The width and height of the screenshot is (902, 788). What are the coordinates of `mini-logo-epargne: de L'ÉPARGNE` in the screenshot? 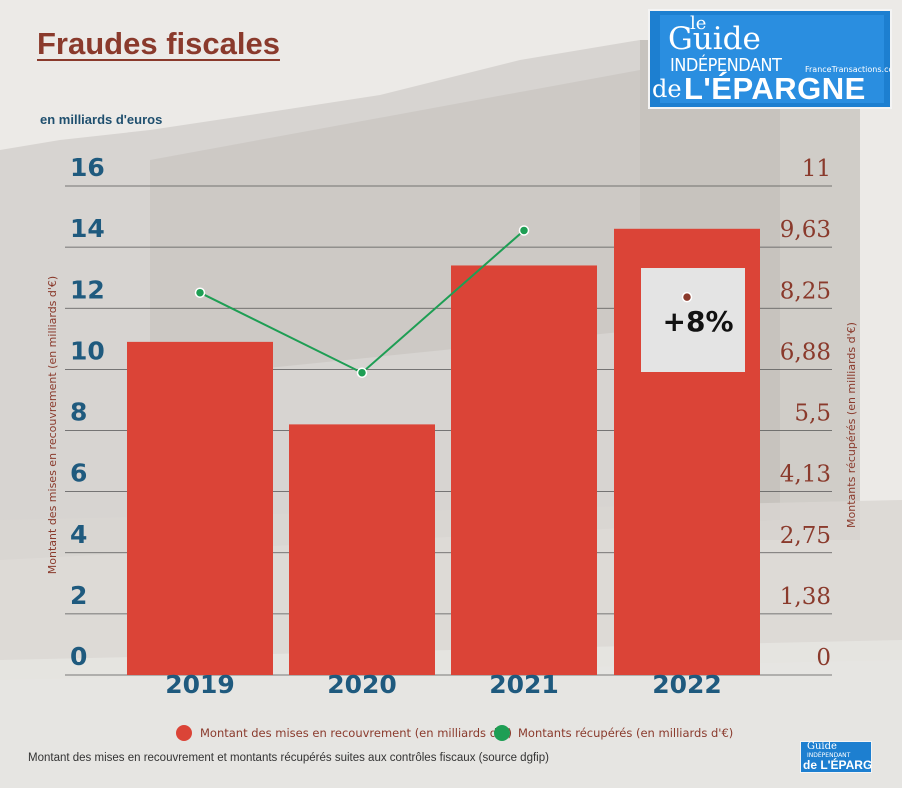 It's located at (837, 765).